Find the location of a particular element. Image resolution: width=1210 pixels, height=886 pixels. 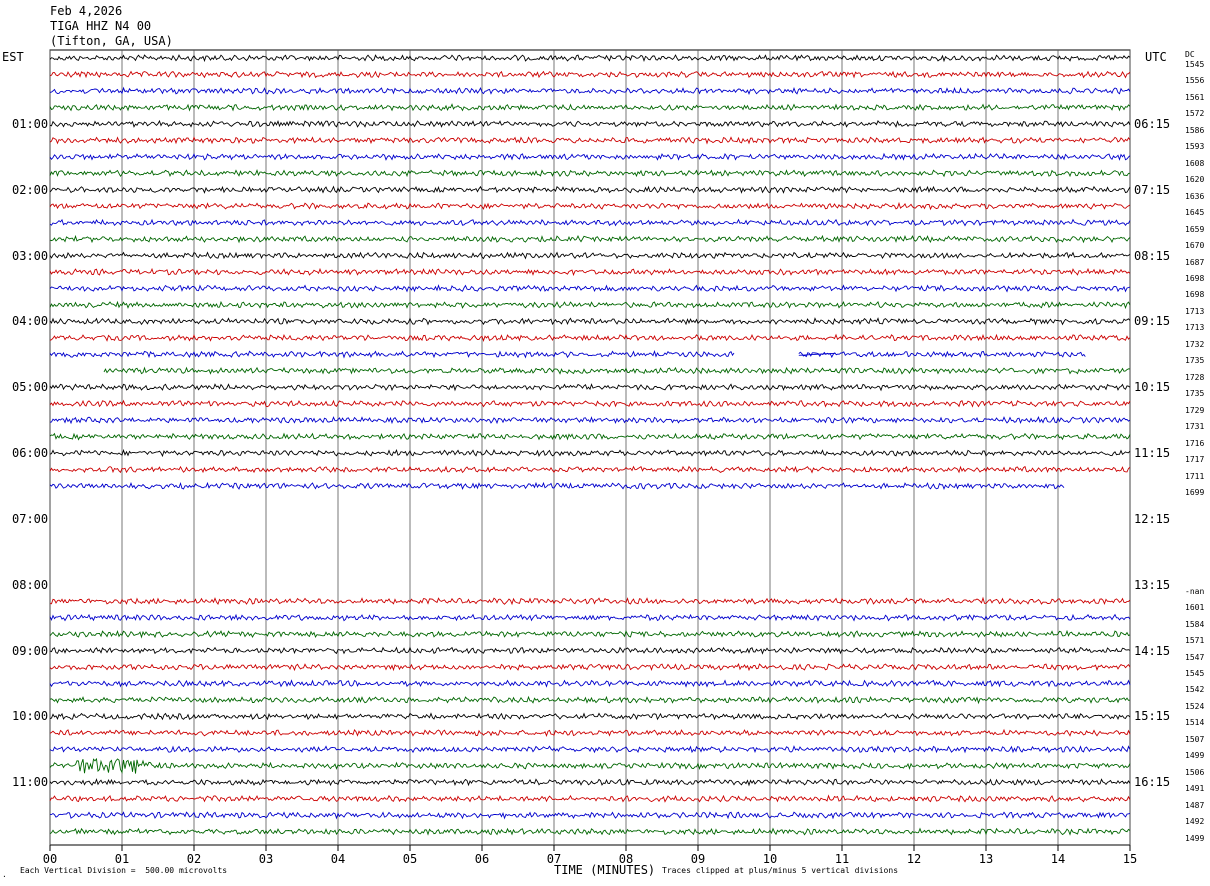

dc-offset-label: 1731 is located at coordinates (1195, 427).